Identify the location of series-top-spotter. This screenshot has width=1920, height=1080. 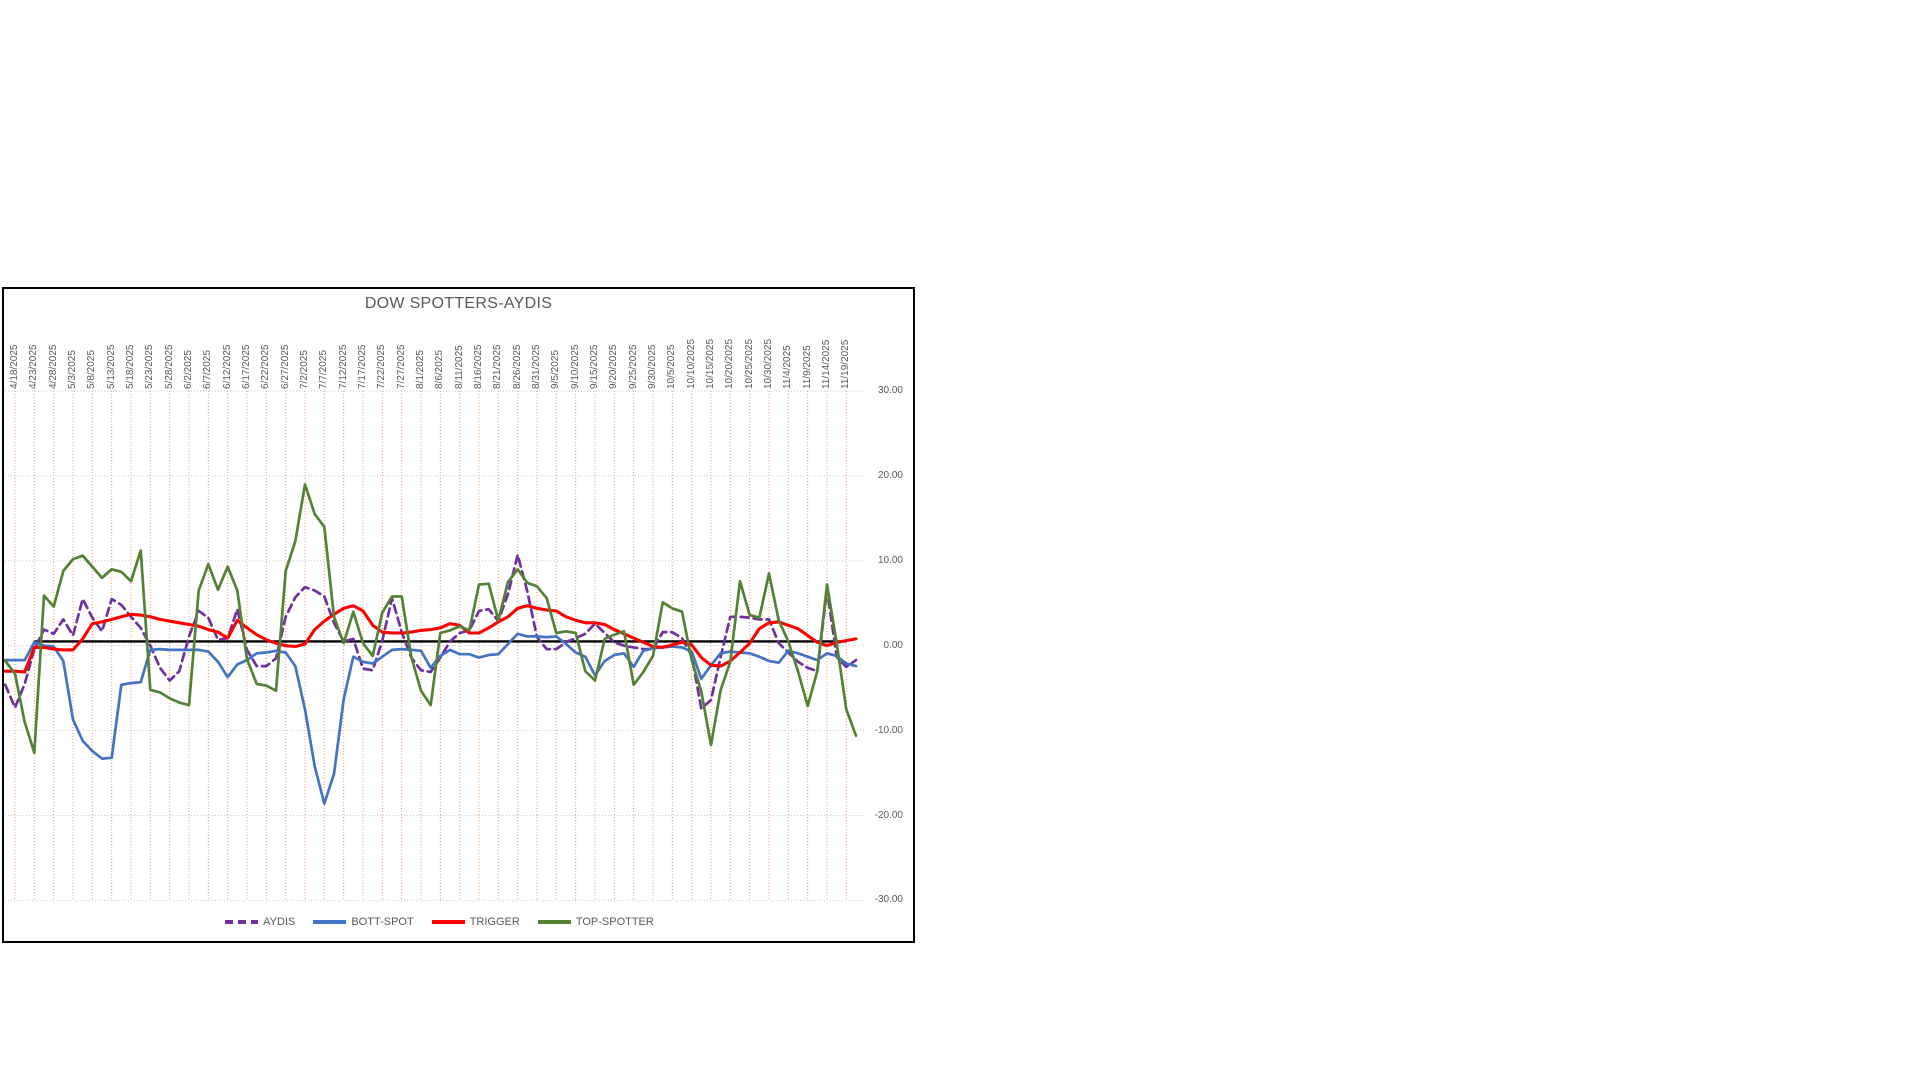
(431, 619).